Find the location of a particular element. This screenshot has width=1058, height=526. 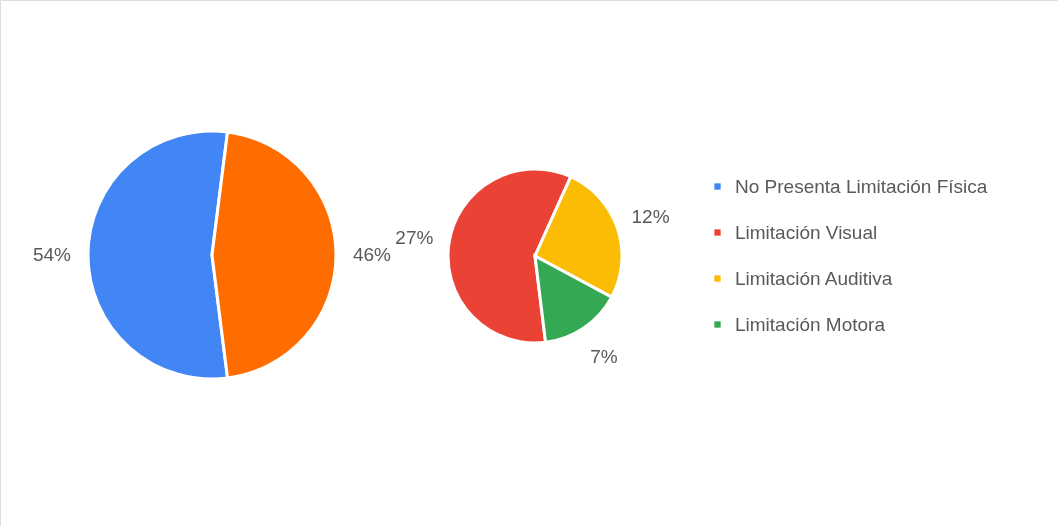

legend-label: Limitación Motora is located at coordinates (810, 324).